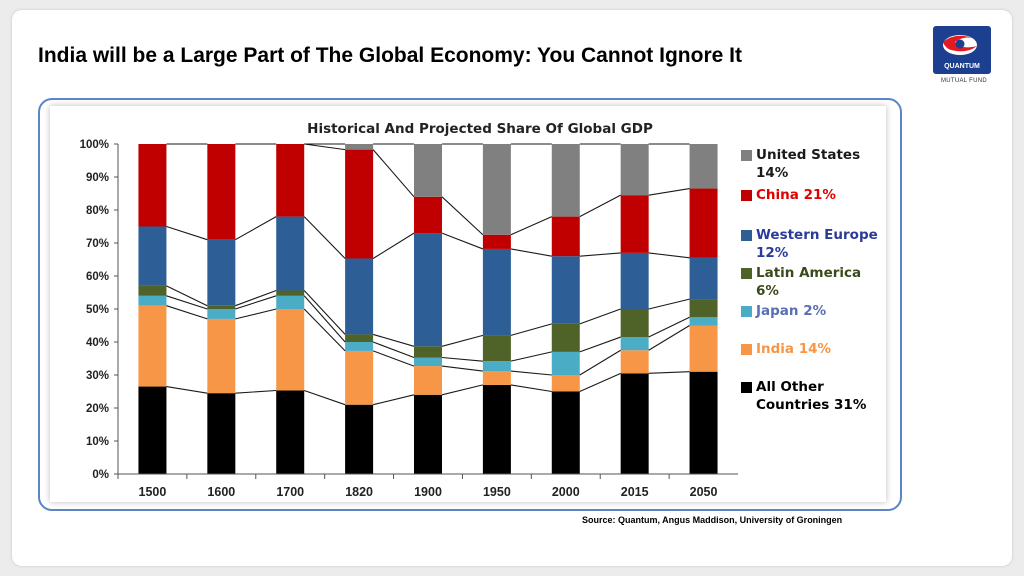  Describe the element at coordinates (704, 492) in the screenshot. I see `x-tick-label: 2050` at that location.